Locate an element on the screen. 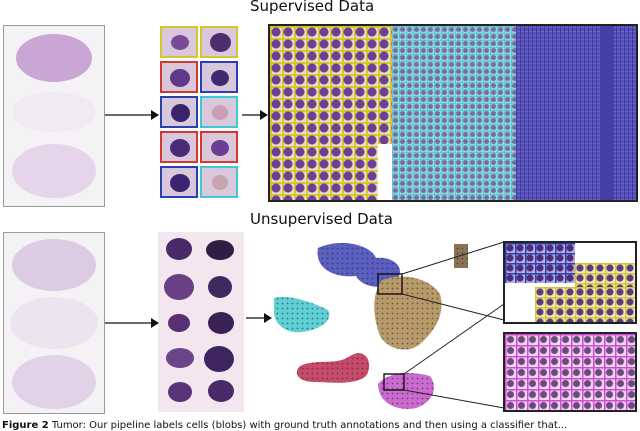  blue-labelled-cells is located at coordinates (540, 263).